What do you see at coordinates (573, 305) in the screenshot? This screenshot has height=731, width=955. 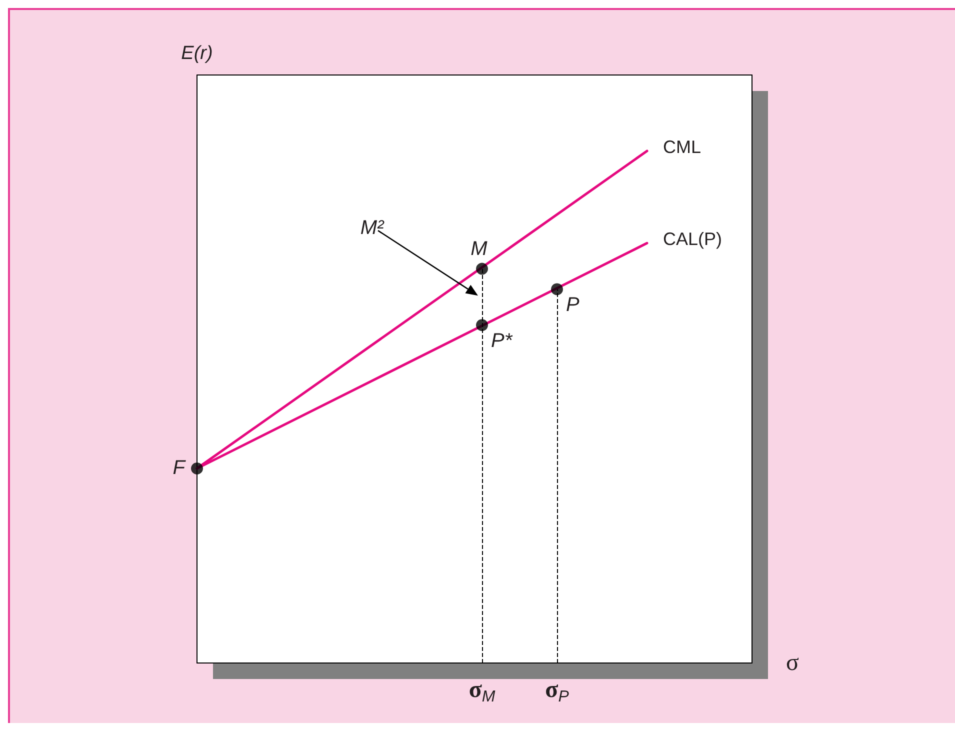 I see `annotation: P` at bounding box center [573, 305].